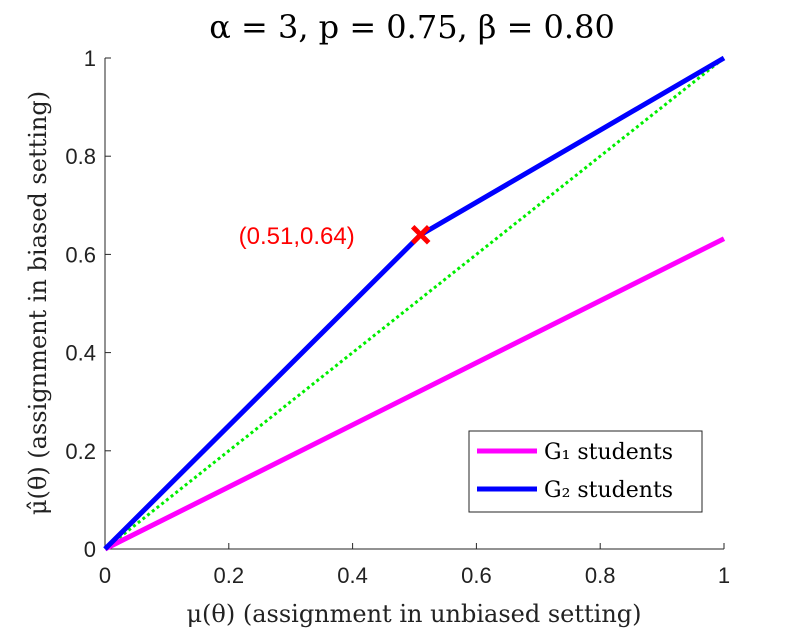 The width and height of the screenshot is (800, 640). Describe the element at coordinates (90, 58) in the screenshot. I see `y-tick-label: 1` at that location.